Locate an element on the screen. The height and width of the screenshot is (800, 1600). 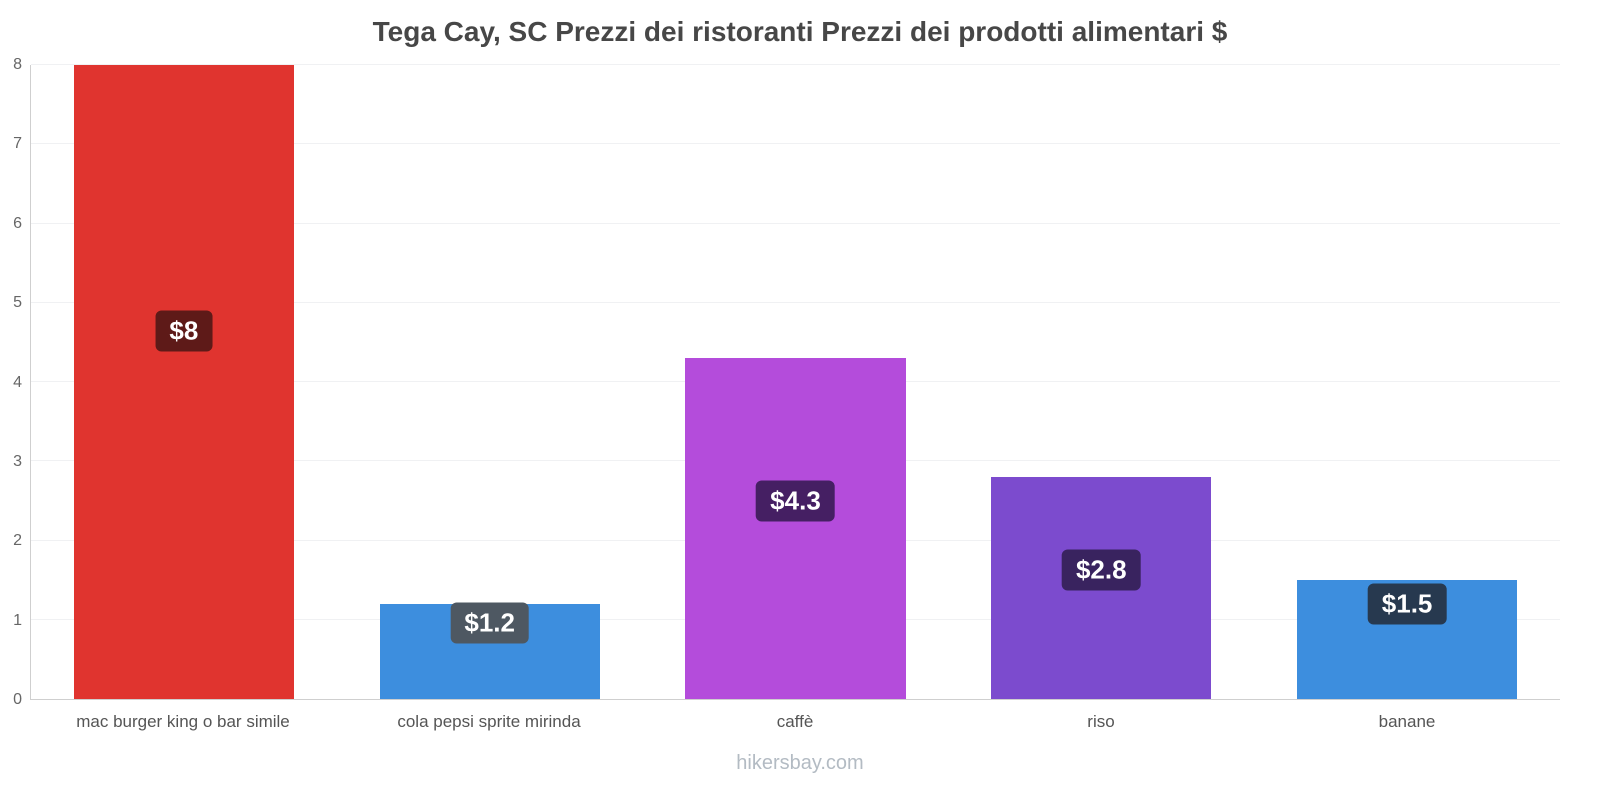
bar-3: $4.3 is located at coordinates (795, 528).